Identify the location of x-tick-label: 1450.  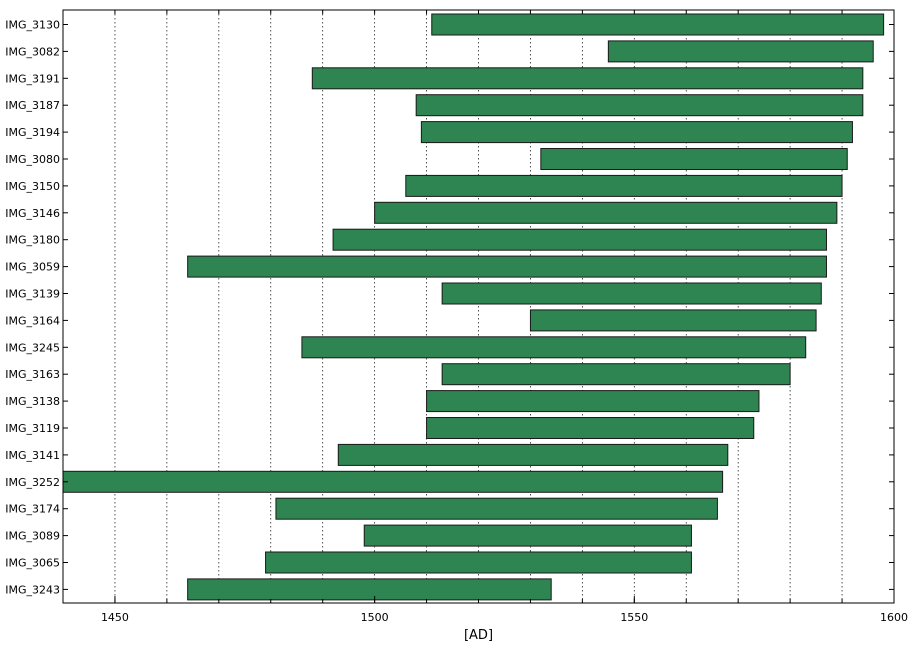
(115, 617).